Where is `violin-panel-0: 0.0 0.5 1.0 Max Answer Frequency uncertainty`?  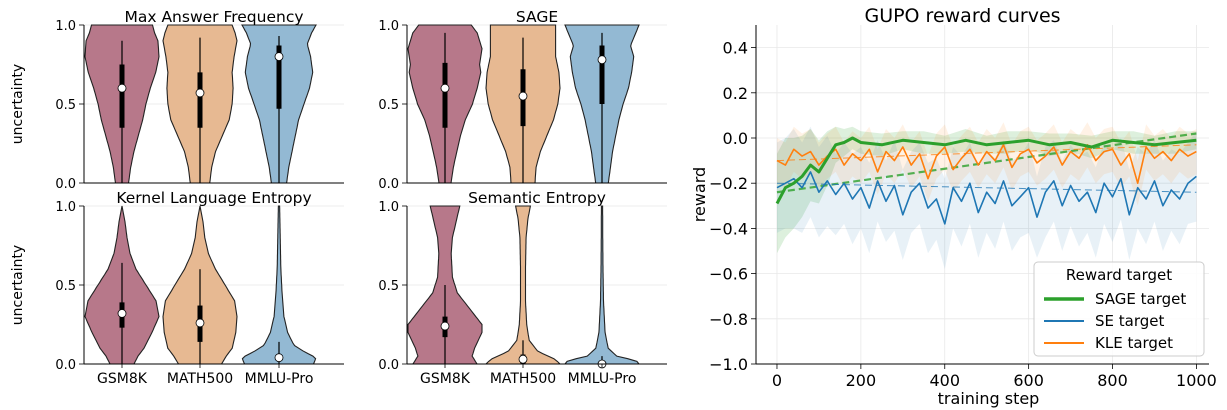 violin-panel-0: 0.0 0.5 1.0 Max Answer Frequency uncertainty is located at coordinates (177, 100).